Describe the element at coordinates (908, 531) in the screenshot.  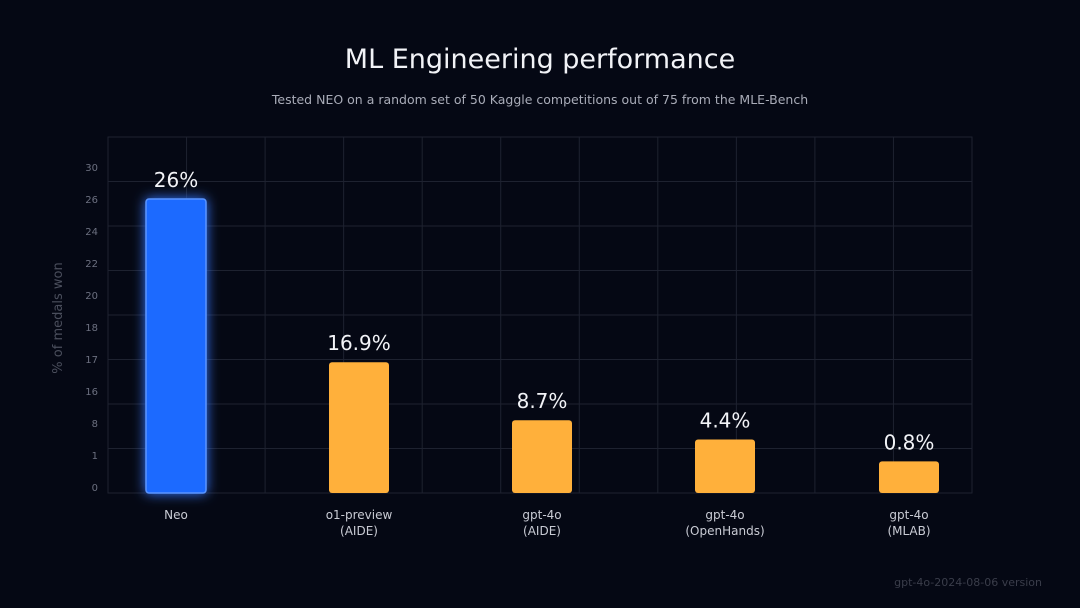
I see `x-tick-label: (MLAB)` at that location.